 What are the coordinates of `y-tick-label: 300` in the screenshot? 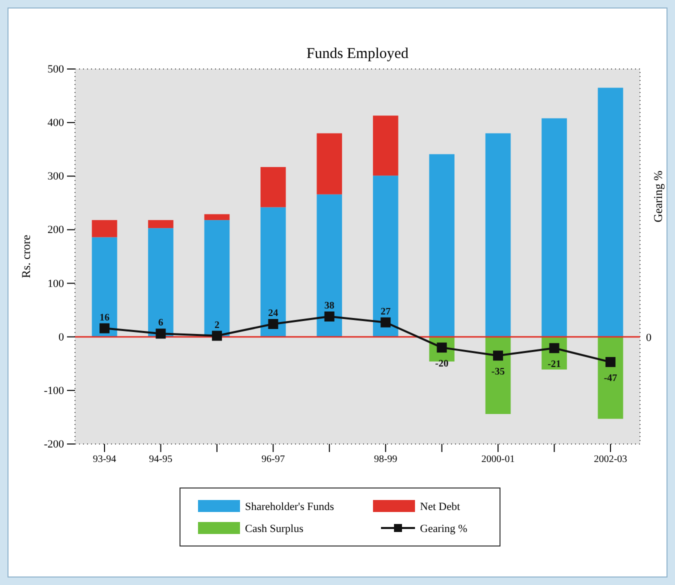 It's located at (56, 176).